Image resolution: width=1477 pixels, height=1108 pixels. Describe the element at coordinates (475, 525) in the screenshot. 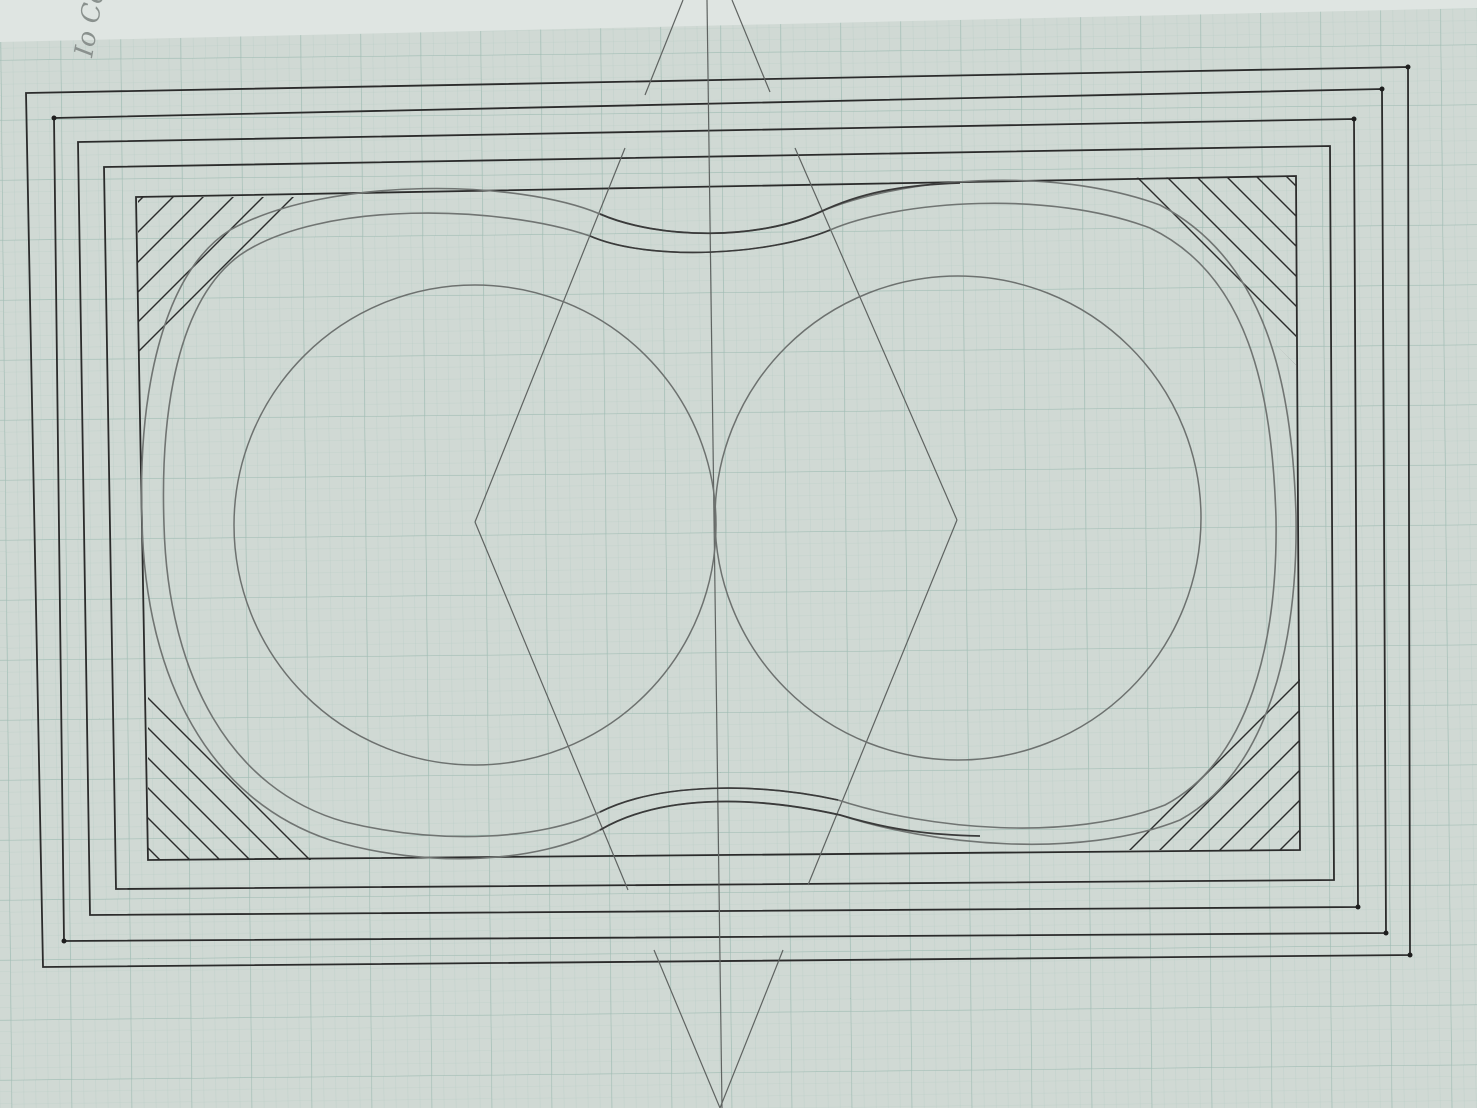

I see `circle-left` at that location.